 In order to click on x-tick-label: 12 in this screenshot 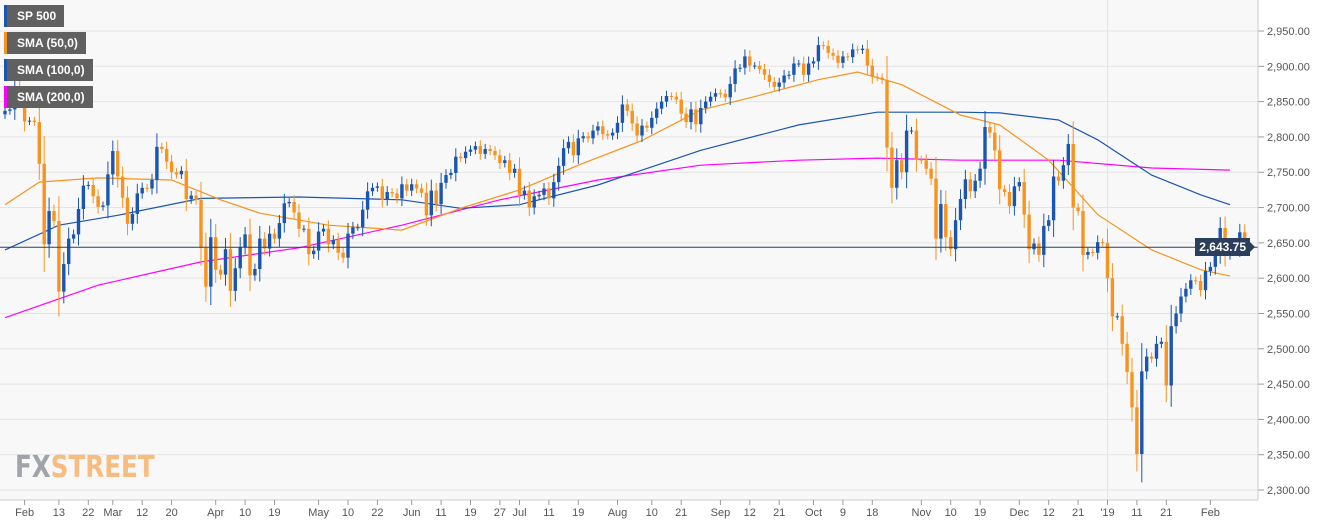, I will do `click(1049, 513)`.